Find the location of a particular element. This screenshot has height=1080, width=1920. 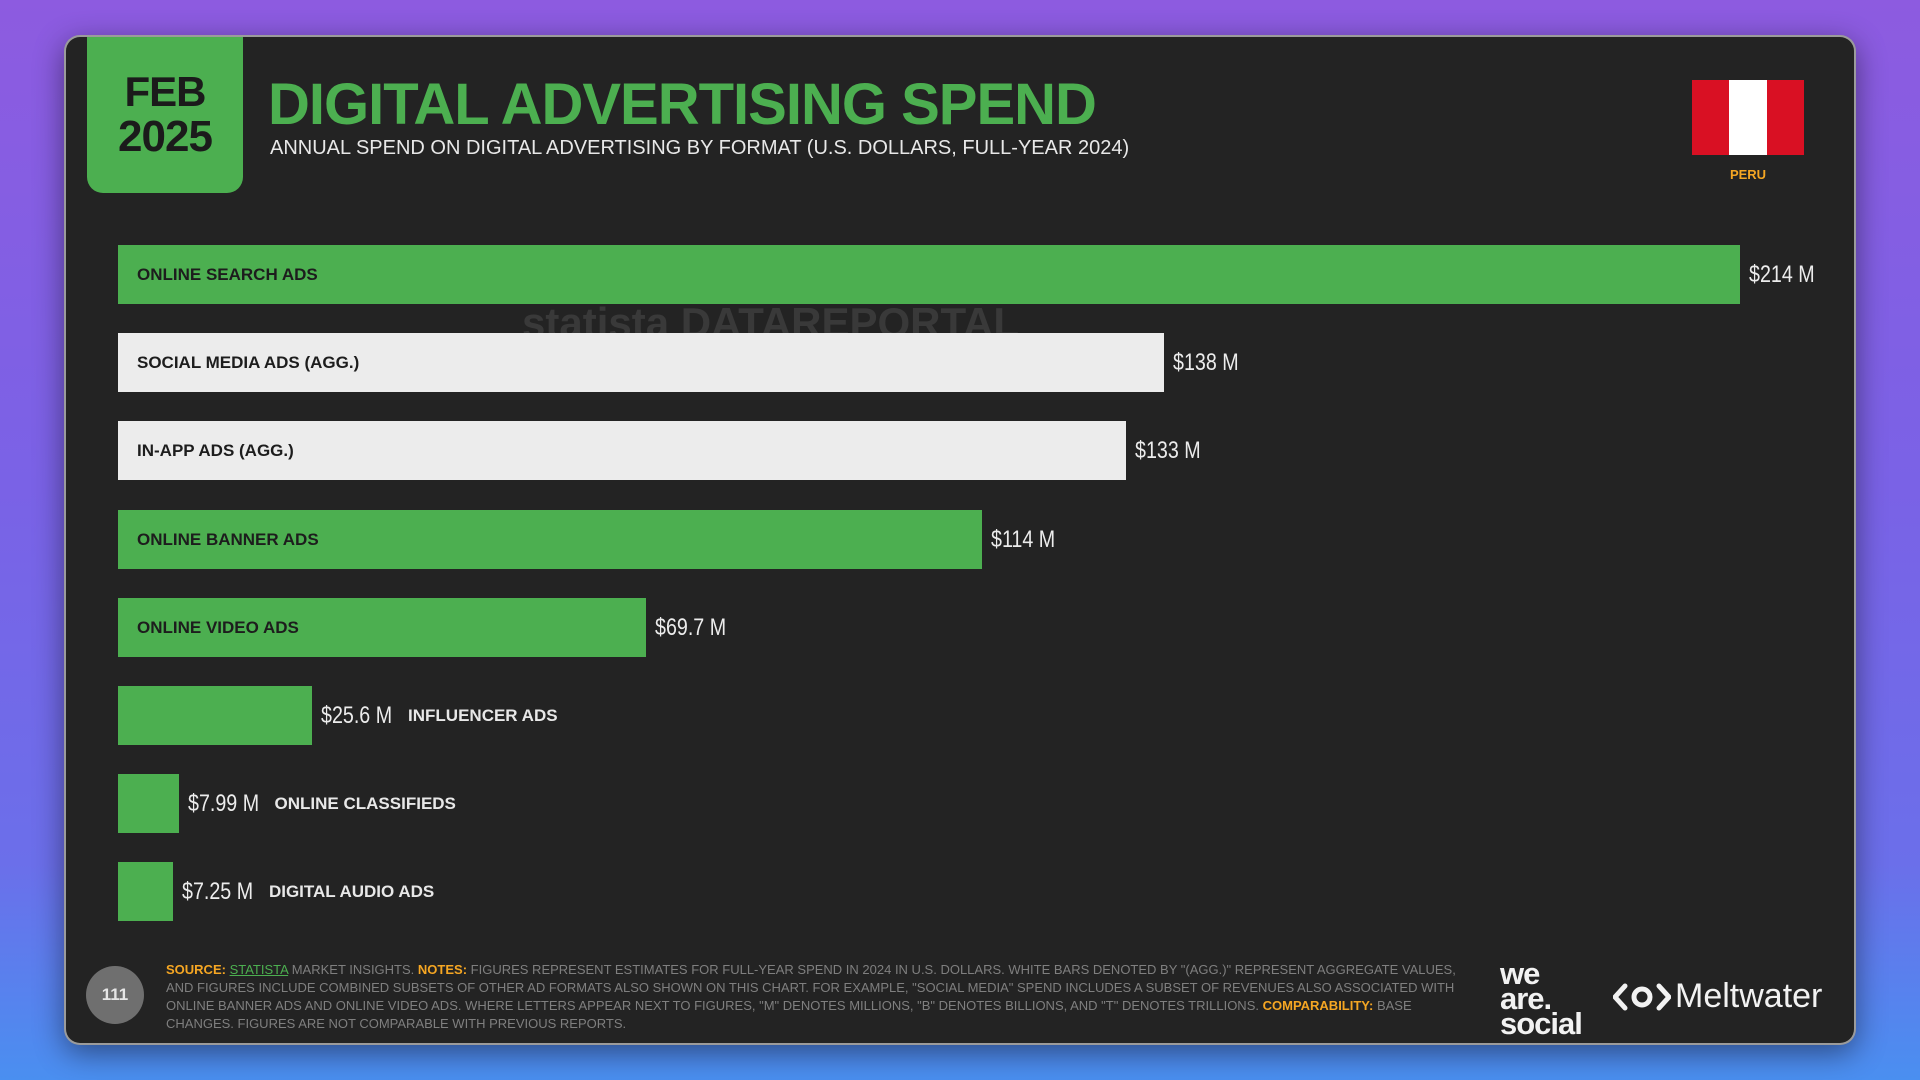

bar-category-label: ONLINE VIDEO ADS is located at coordinates (218, 627).